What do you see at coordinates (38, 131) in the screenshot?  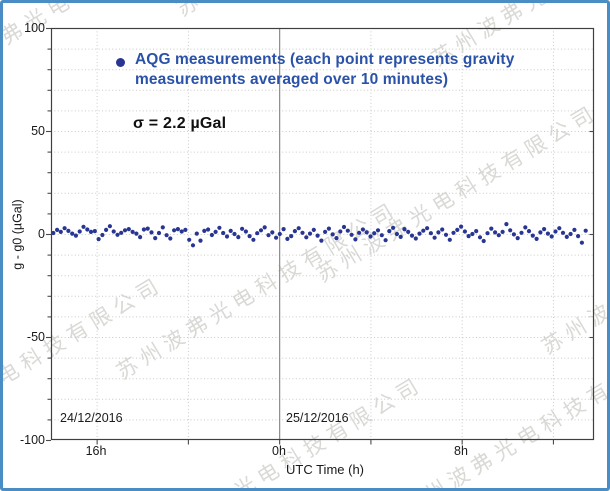 I see `y-tick-label: 50` at bounding box center [38, 131].